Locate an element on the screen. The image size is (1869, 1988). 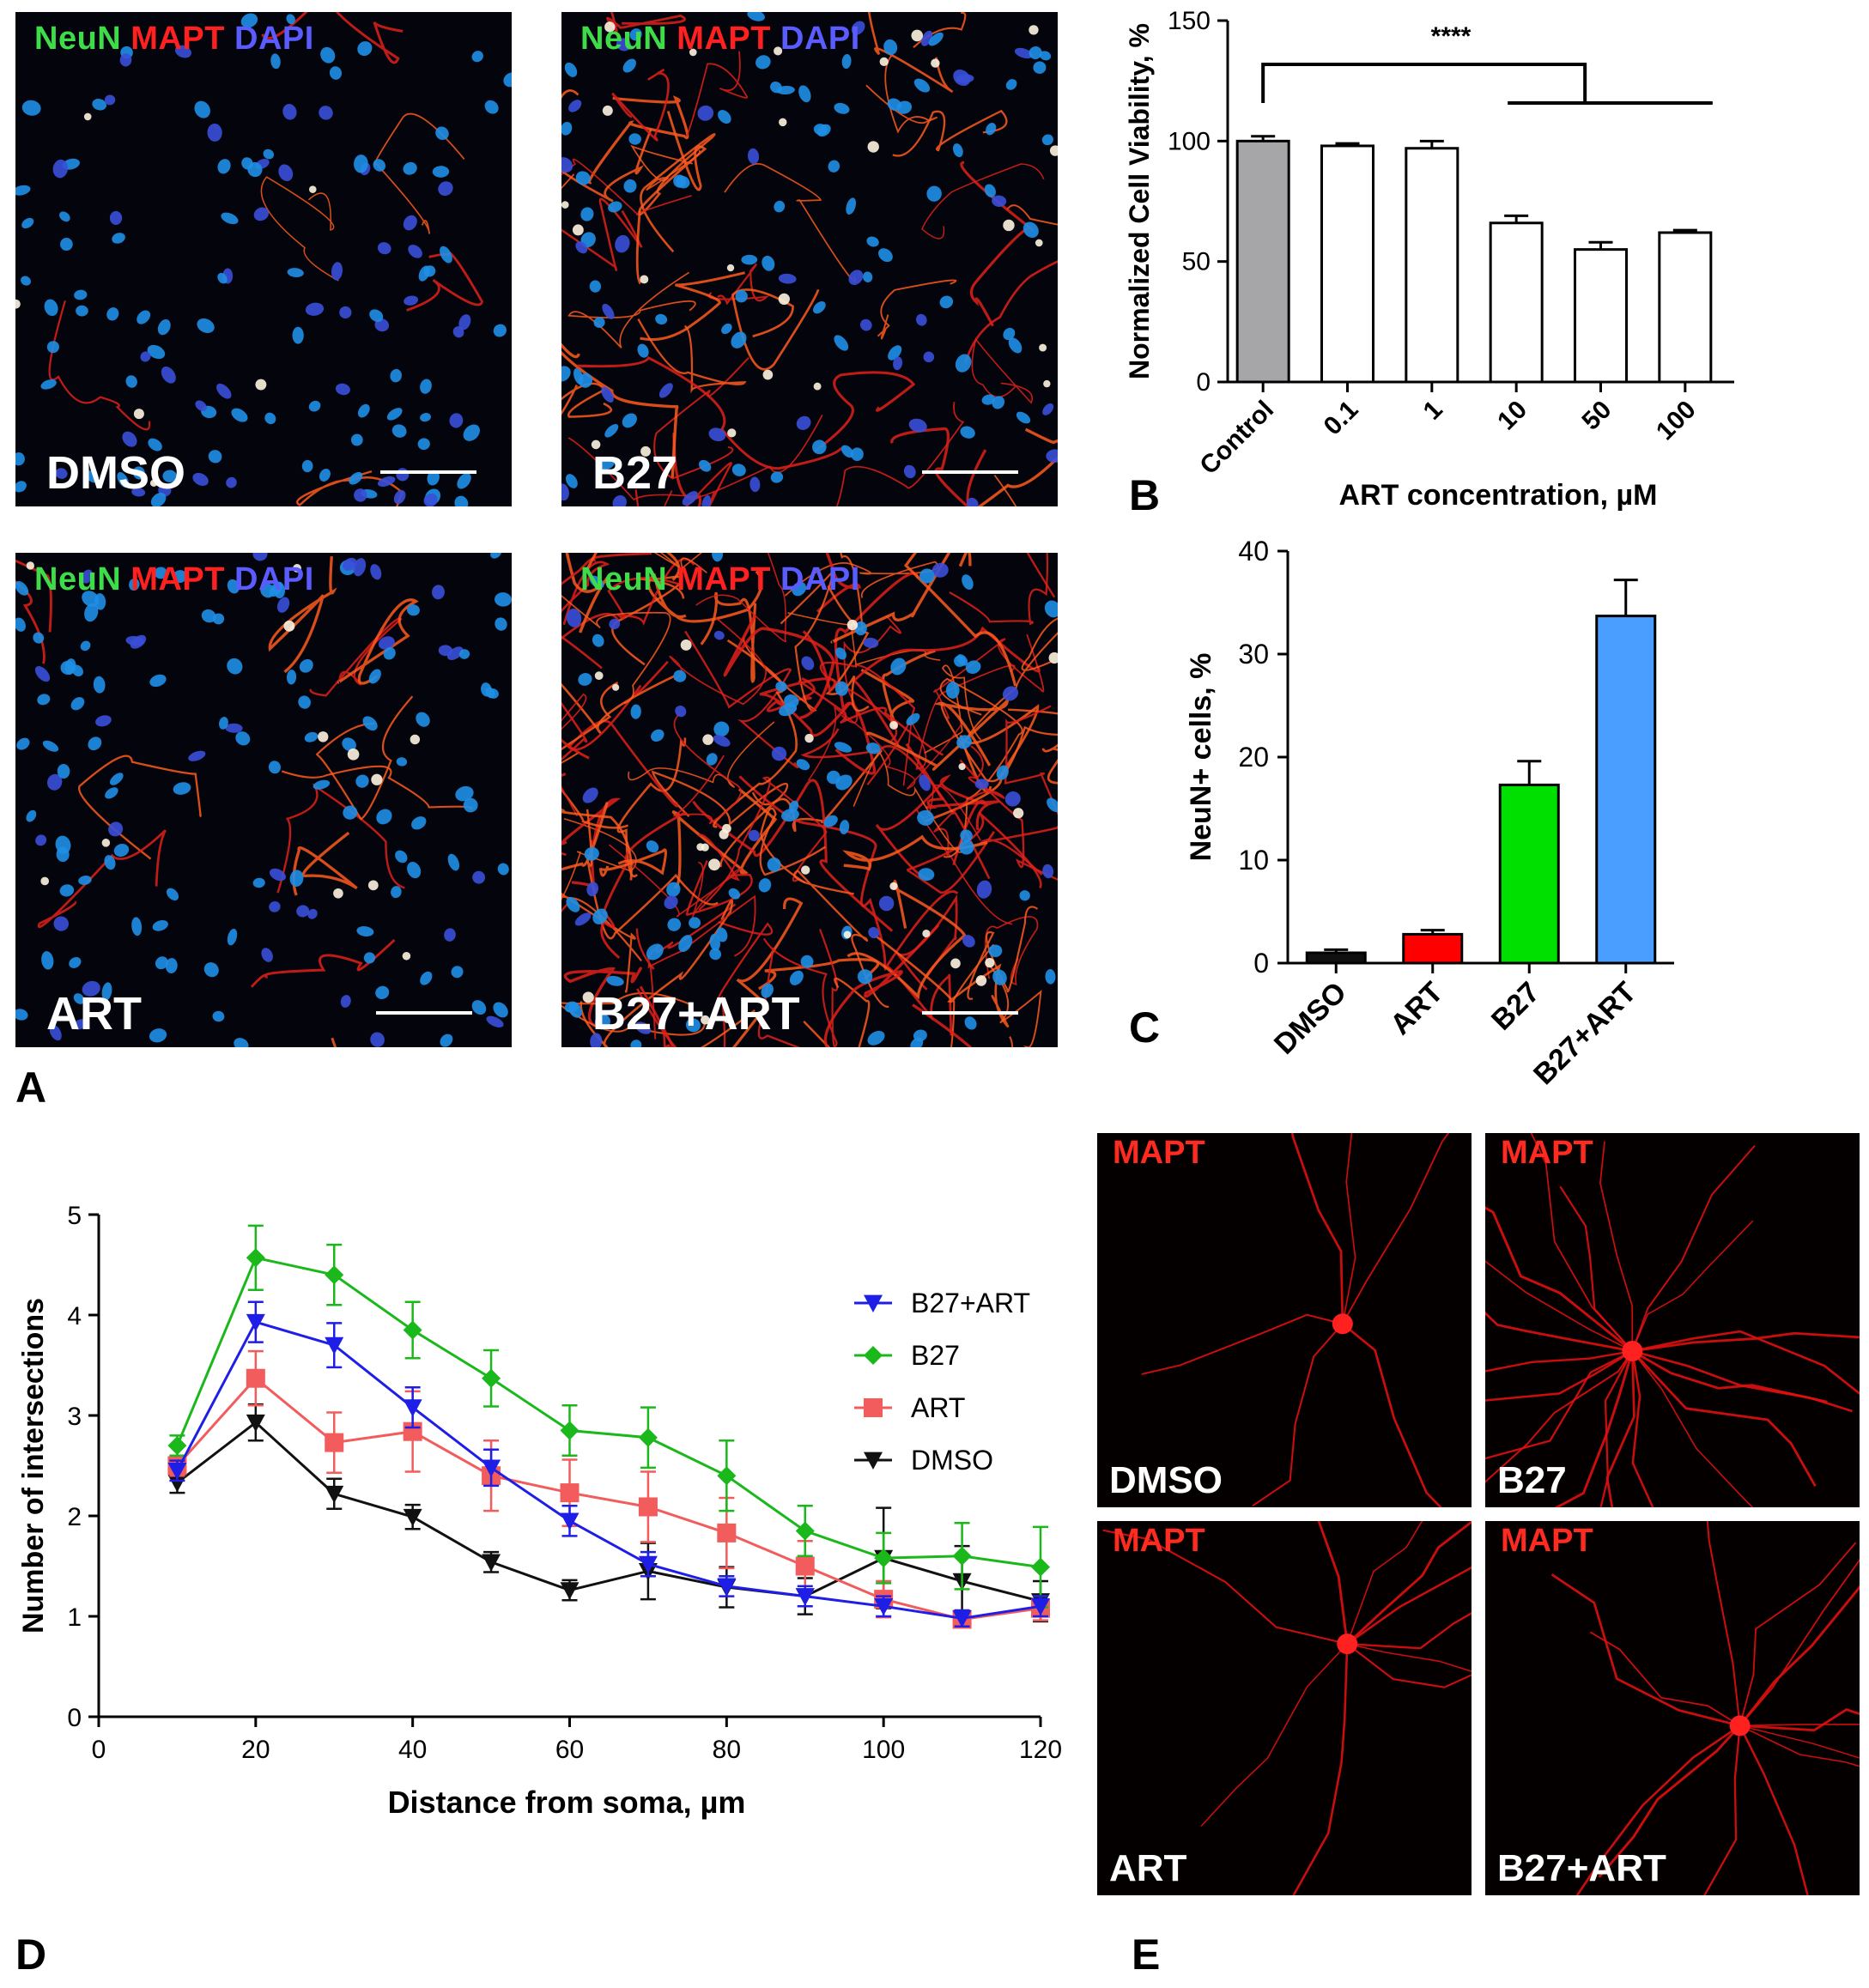
legend-label: DMSO is located at coordinates (952, 1460).